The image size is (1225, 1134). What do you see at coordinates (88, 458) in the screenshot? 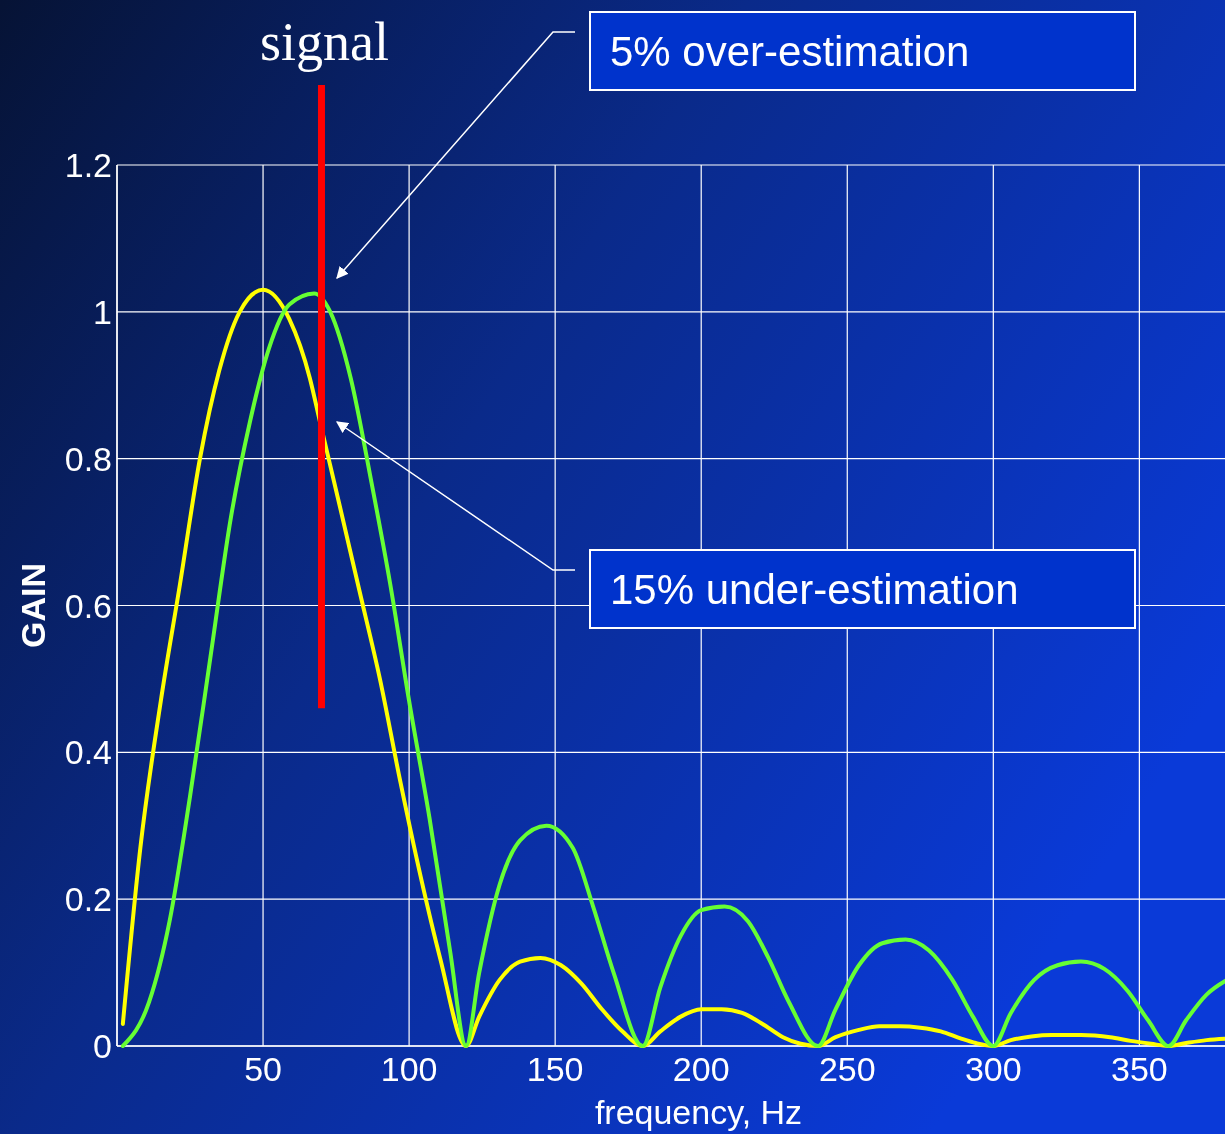
I see `y-tick-label: 0.8` at bounding box center [88, 458].